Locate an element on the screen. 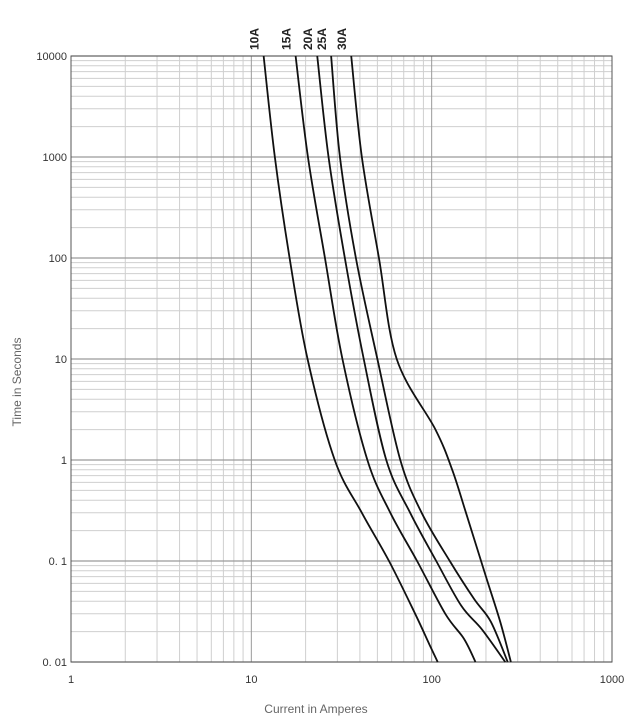  x-tick-label: 100 is located at coordinates (431, 680).